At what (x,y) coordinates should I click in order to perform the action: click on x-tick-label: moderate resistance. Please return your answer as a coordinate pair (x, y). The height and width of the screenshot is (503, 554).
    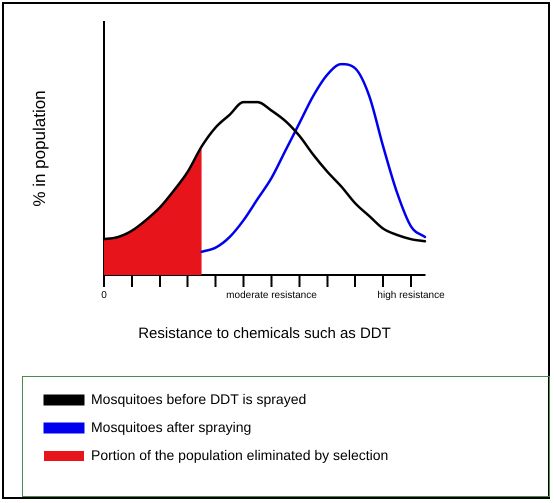
    Looking at the image, I should click on (272, 295).